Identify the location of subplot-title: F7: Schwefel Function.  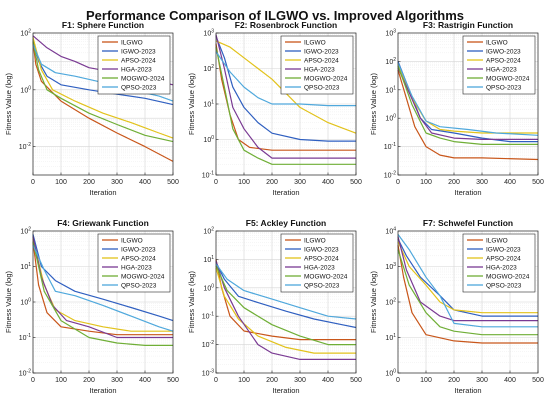
(468, 223).